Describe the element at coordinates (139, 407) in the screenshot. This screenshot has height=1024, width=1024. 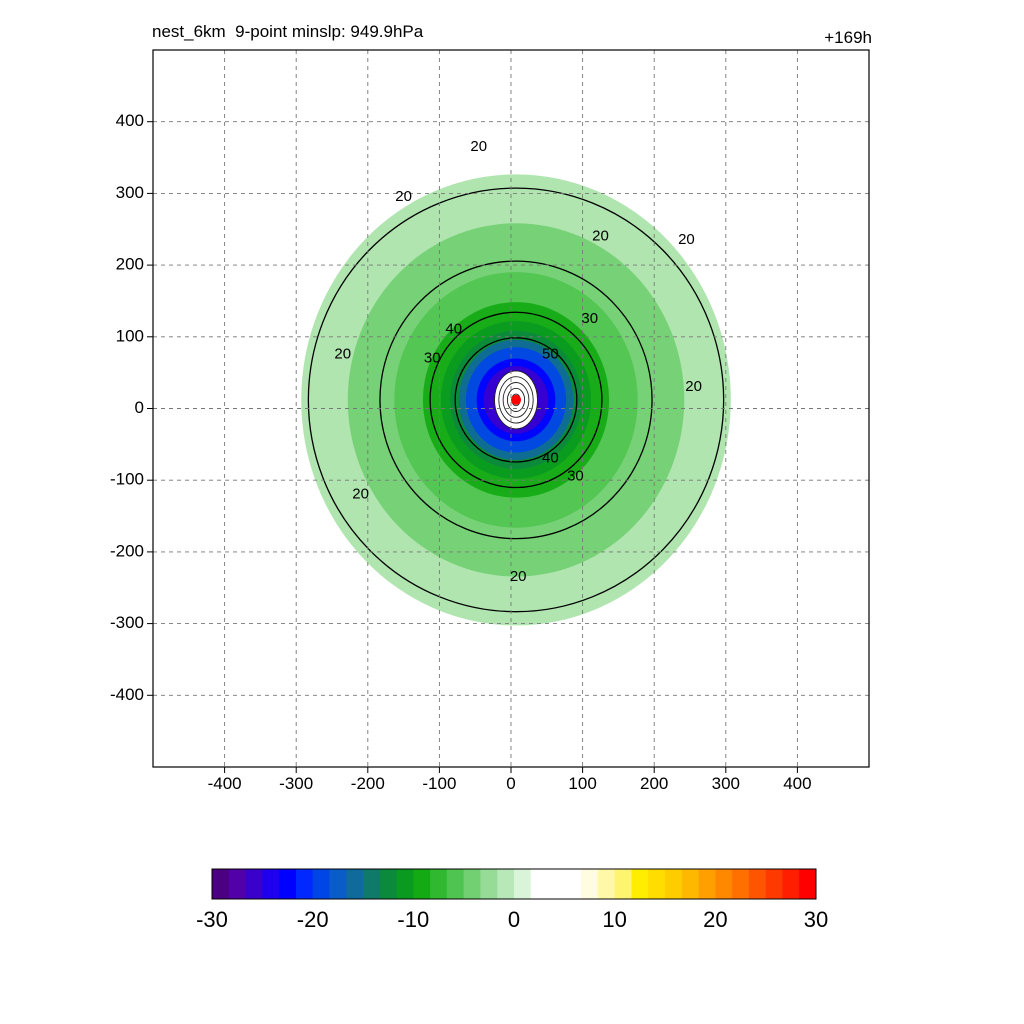
I see `y-tick-label: 0` at that location.